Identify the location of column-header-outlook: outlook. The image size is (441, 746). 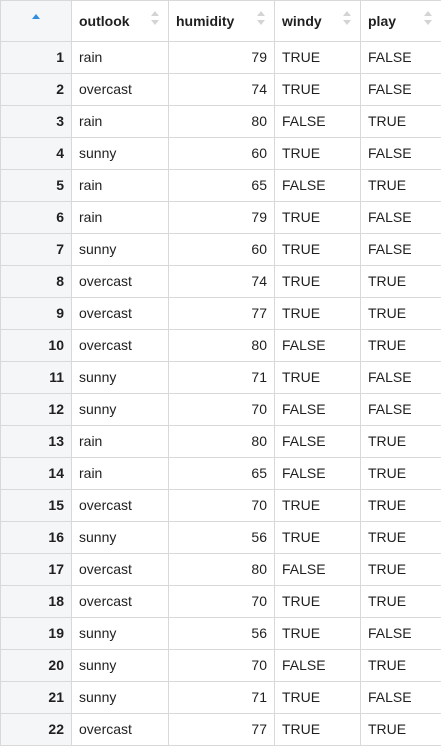
(120, 21).